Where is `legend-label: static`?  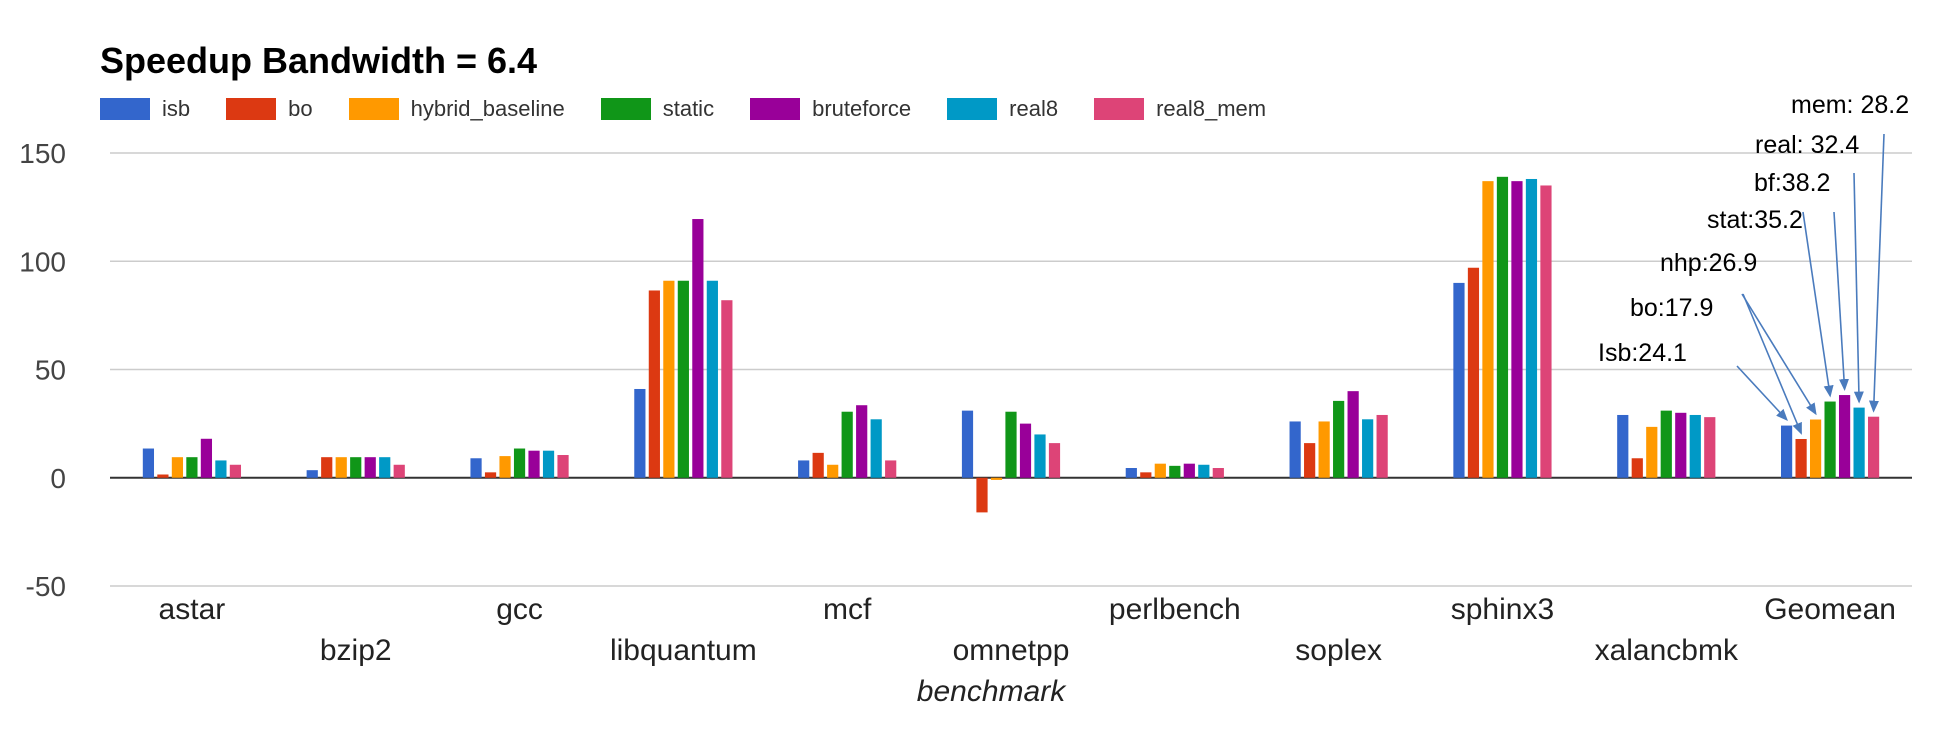 legend-label: static is located at coordinates (688, 108).